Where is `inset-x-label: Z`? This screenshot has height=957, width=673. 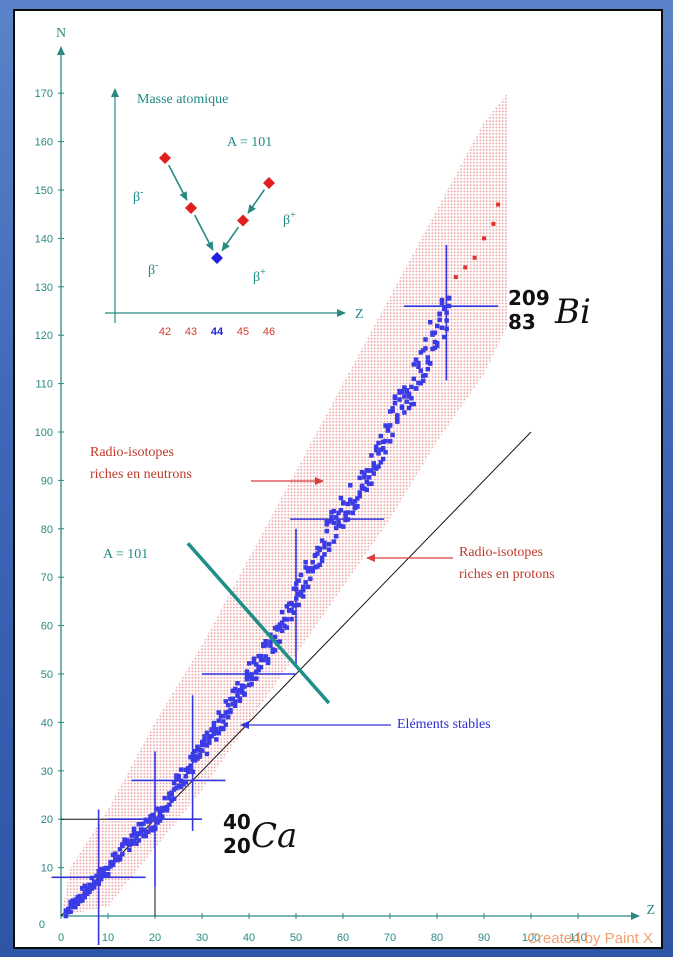
inset-x-label: Z is located at coordinates (359, 314).